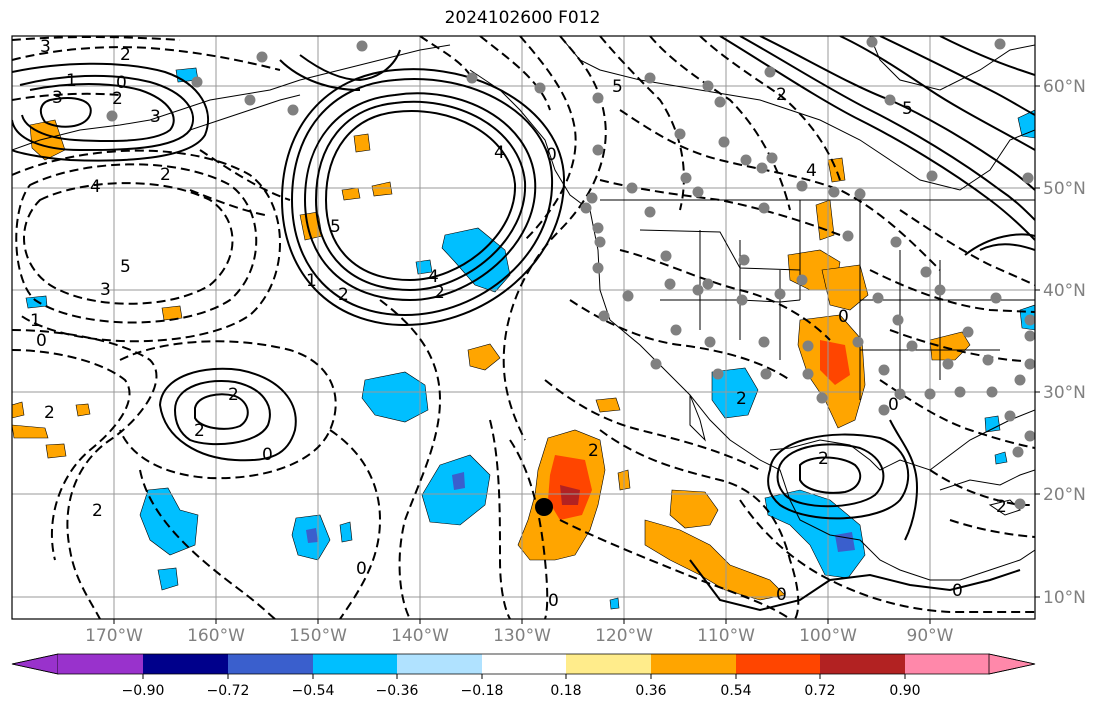 The height and width of the screenshot is (712, 1105). What do you see at coordinates (522, 18) in the screenshot?
I see `map-title: 2024102600 F012` at bounding box center [522, 18].